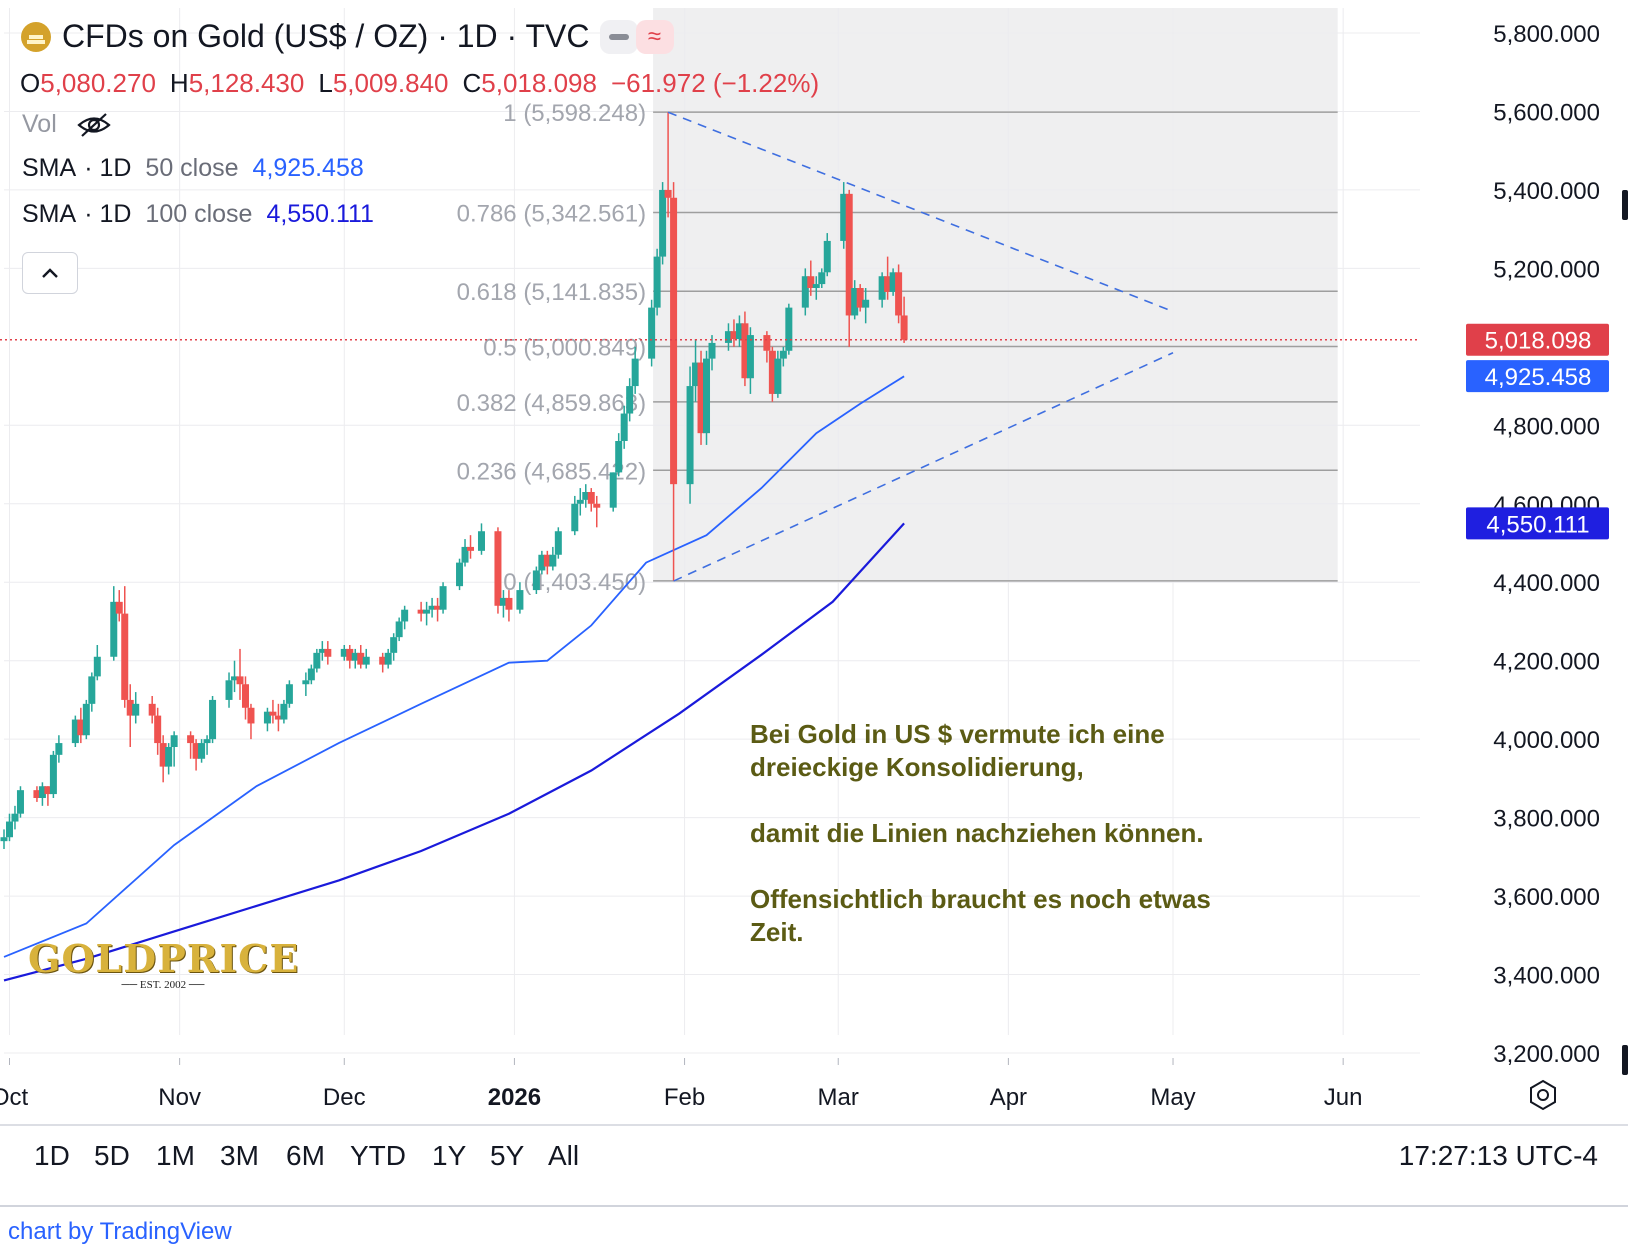 The height and width of the screenshot is (1254, 1628). I want to click on sma100-legend: SMA · 1D 100 close 4,550.111, so click(198, 214).